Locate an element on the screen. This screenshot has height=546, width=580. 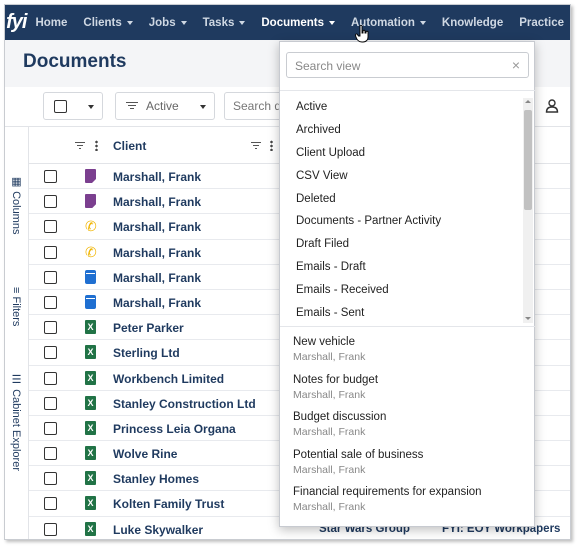
client-link: Sterling Ltd is located at coordinates (146, 353).